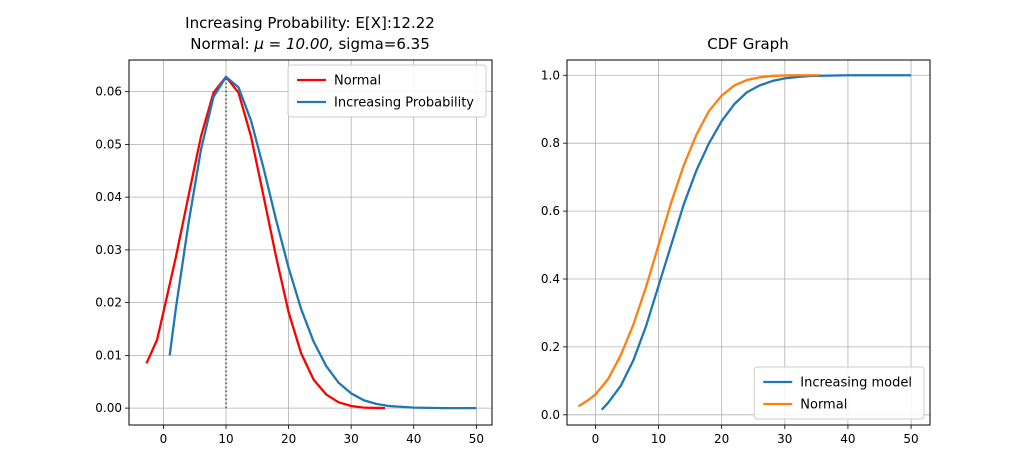 The height and width of the screenshot is (476, 1033). I want to click on pdf-xtick-label: 10, so click(225, 439).